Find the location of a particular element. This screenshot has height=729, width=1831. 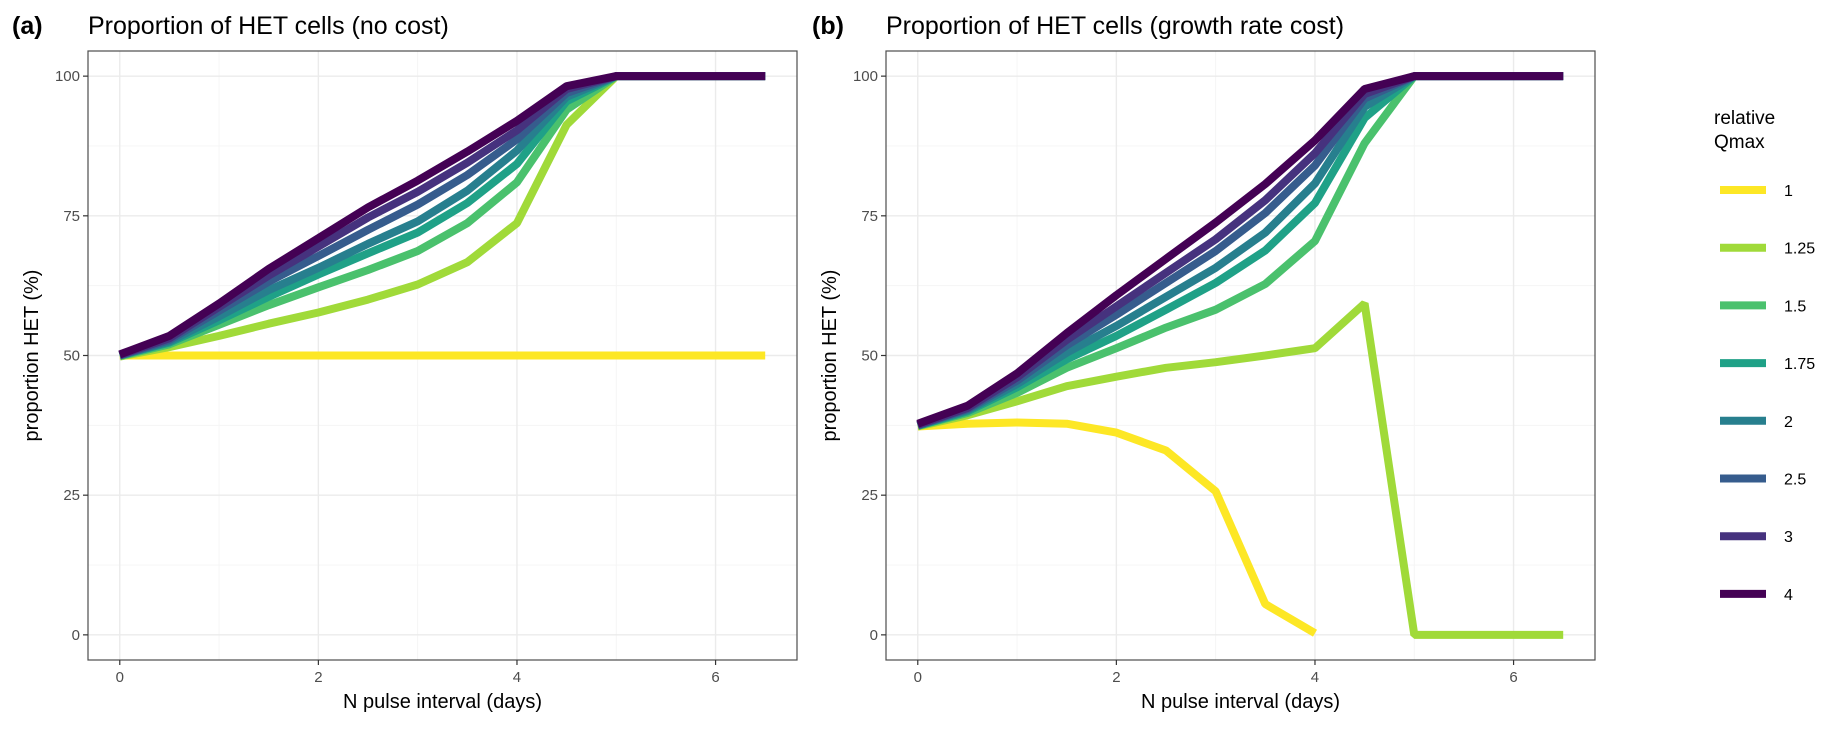

legend-items: 1 1.25 1.5 1.75 2 2.5 3 4 is located at coordinates (1767, 393).